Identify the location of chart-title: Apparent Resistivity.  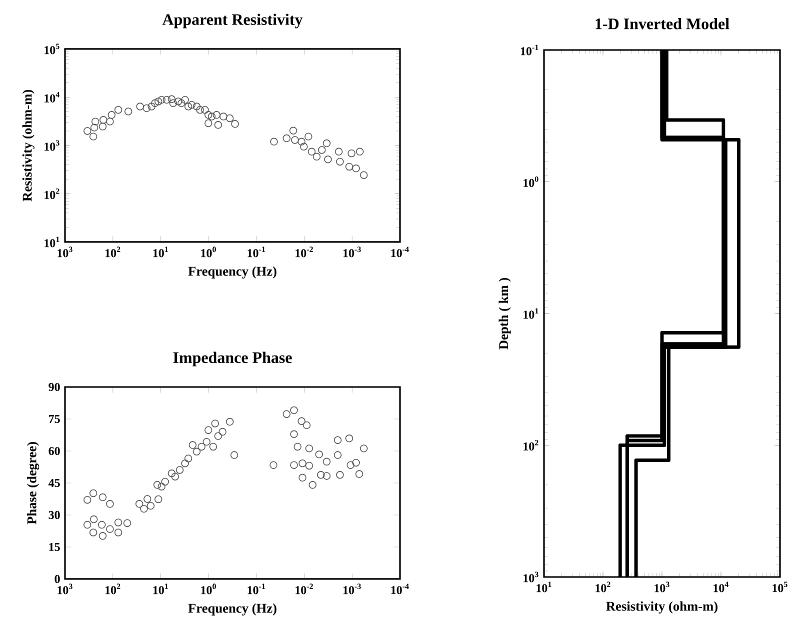
(232, 21).